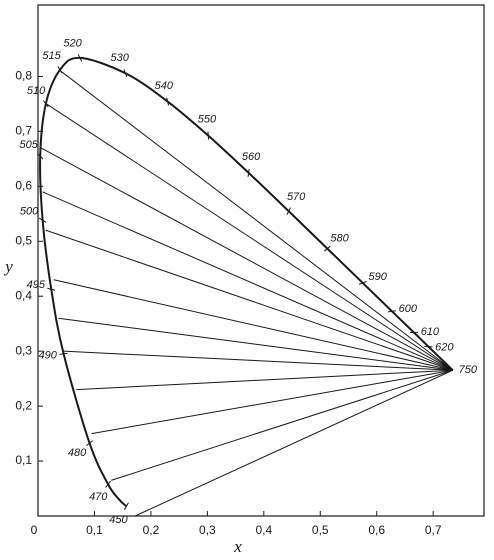 This screenshot has height=560, width=494. What do you see at coordinates (23, 460) in the screenshot?
I see `y-tick-label: 0,1` at bounding box center [23, 460].